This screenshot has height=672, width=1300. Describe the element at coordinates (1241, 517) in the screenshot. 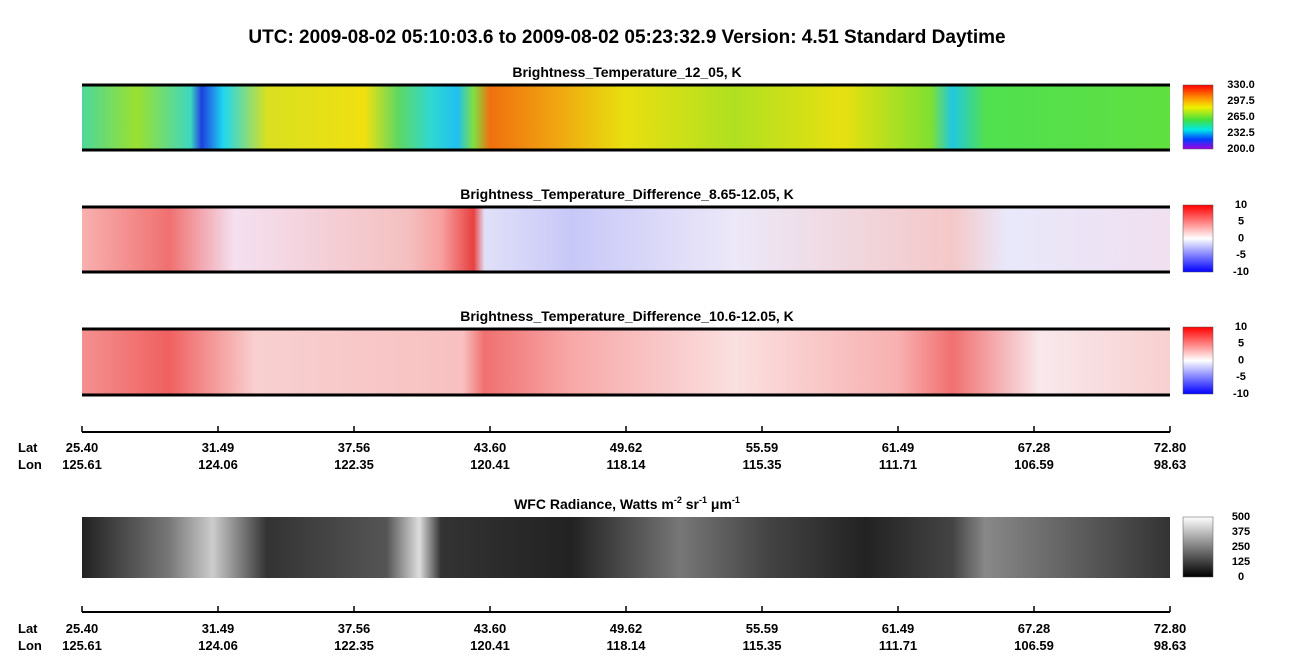

I see `colorbar-label: 500` at that location.